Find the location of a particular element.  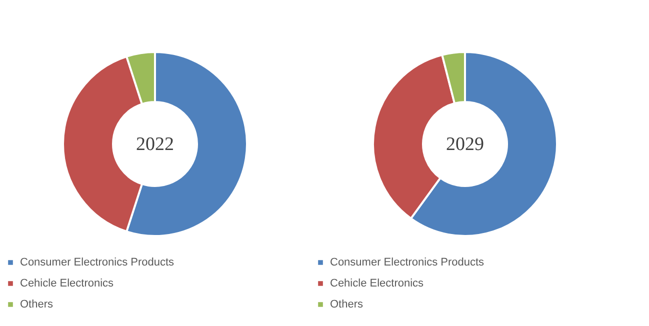

text: 2022 is located at coordinates (155, 144).